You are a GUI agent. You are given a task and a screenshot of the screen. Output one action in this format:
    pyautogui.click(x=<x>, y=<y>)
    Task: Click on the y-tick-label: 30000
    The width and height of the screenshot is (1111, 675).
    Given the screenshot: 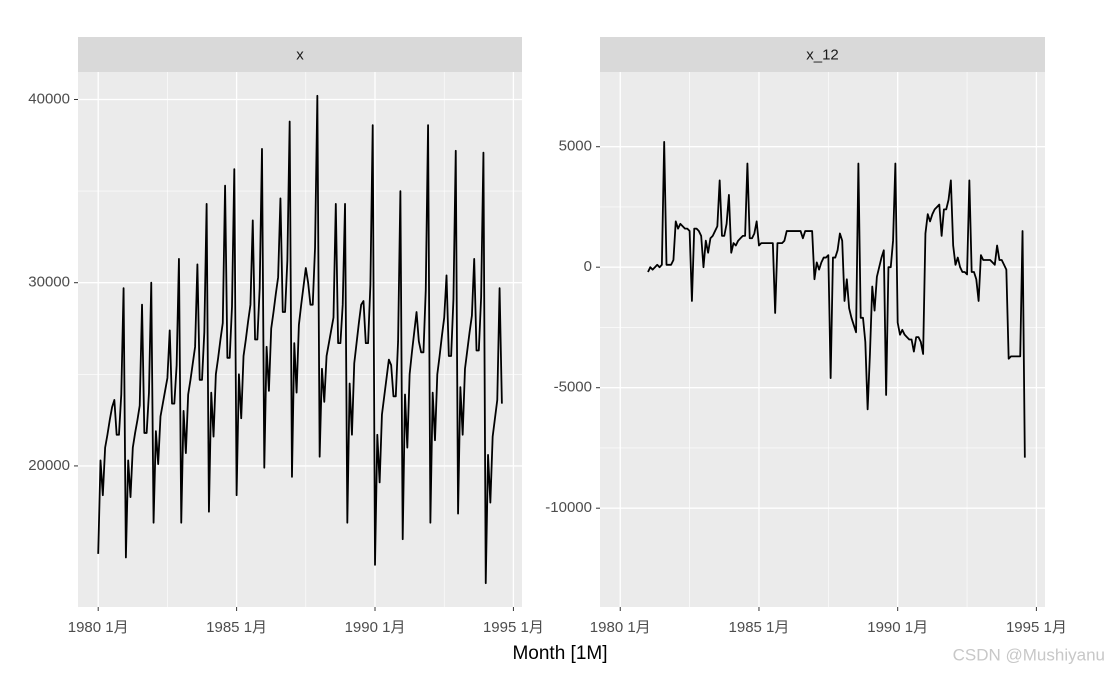 What is the action you would take?
    pyautogui.click(x=49, y=282)
    